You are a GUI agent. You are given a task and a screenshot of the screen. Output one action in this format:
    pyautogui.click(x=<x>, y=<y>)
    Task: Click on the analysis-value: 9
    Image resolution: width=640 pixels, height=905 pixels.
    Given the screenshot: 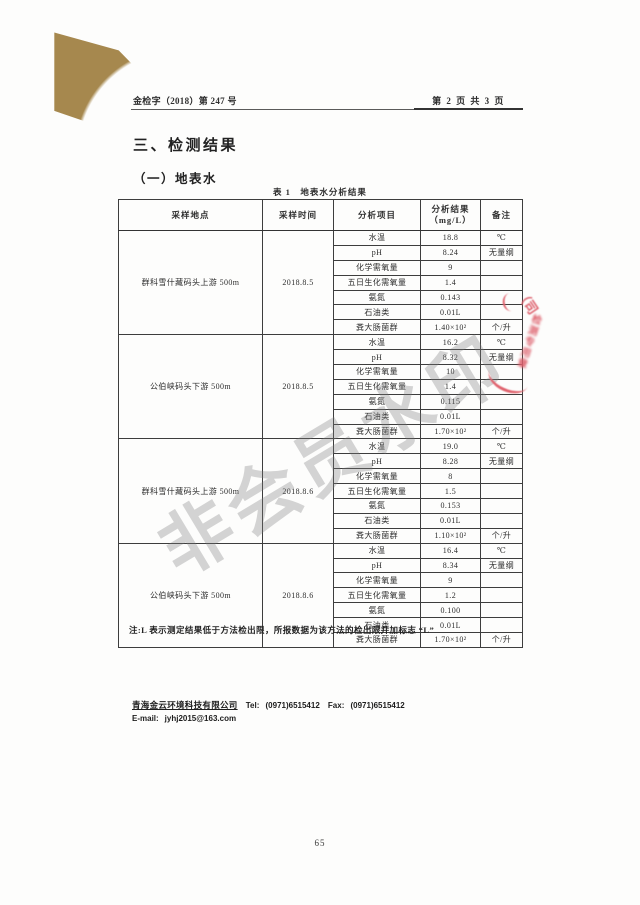 What is the action you would take?
    pyautogui.click(x=450, y=580)
    